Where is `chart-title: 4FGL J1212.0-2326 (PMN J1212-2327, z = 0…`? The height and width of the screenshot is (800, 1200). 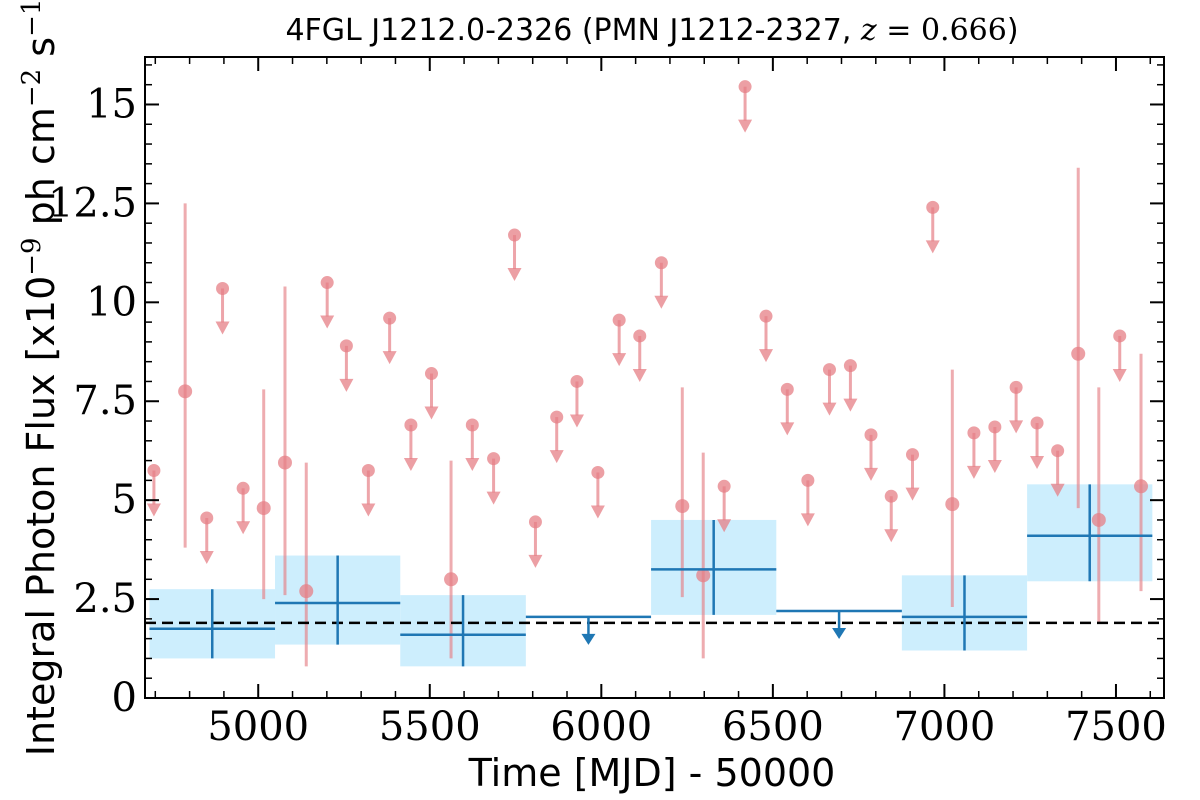 chart-title: 4FGL J1212.0-2326 (PMN J1212-2327, z = 0… is located at coordinates (651, 30).